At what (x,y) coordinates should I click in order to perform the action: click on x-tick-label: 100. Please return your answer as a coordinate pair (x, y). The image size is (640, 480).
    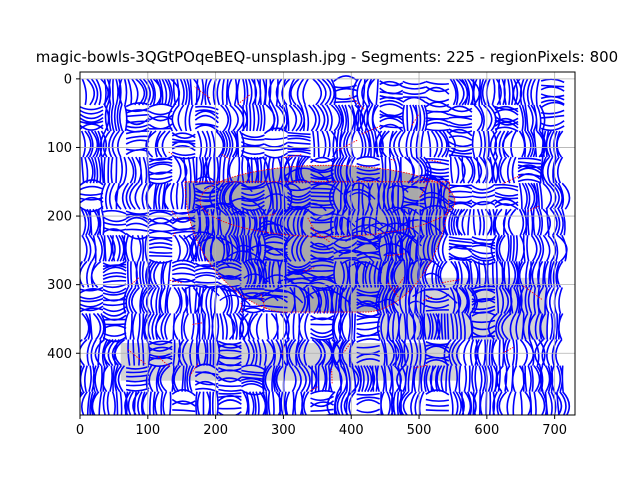
    Looking at the image, I should click on (147, 430).